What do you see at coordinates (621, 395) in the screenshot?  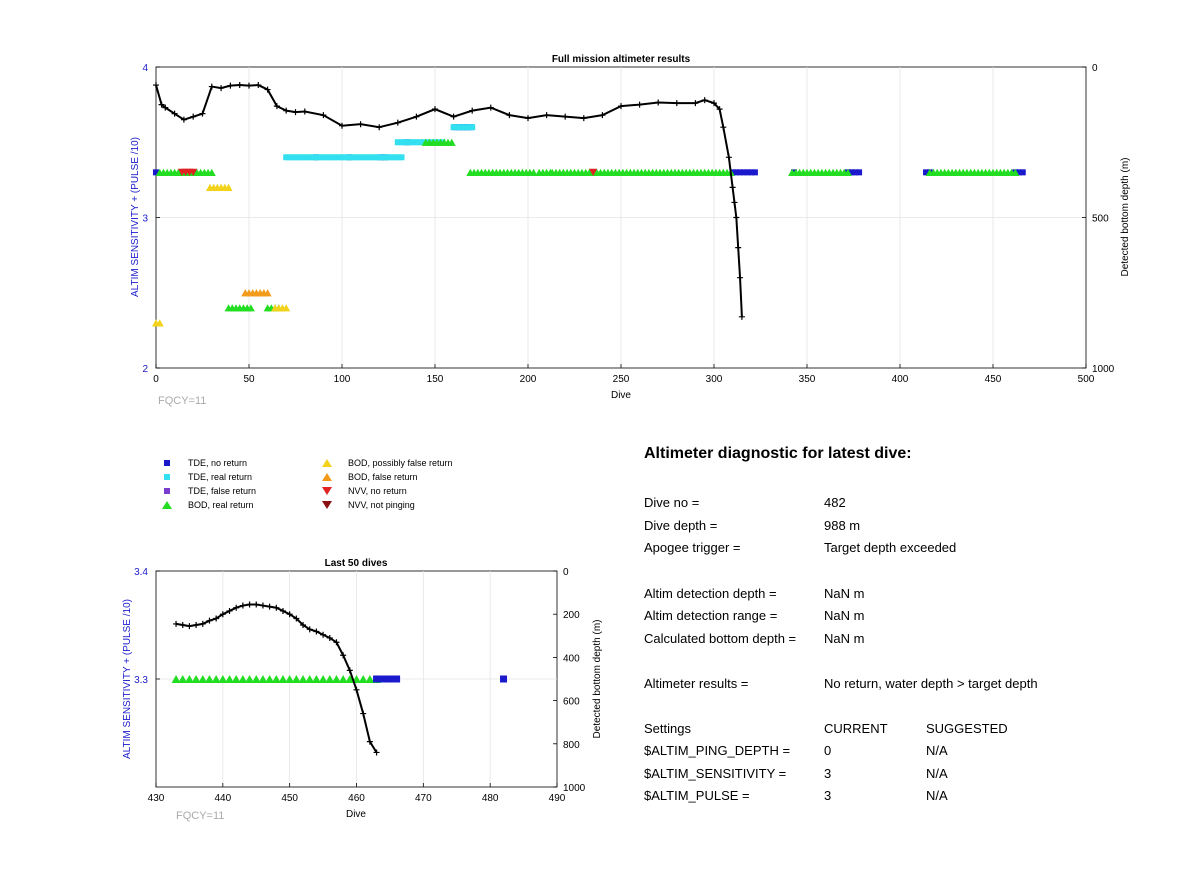 I see `main-x-axis-label: Dive` at bounding box center [621, 395].